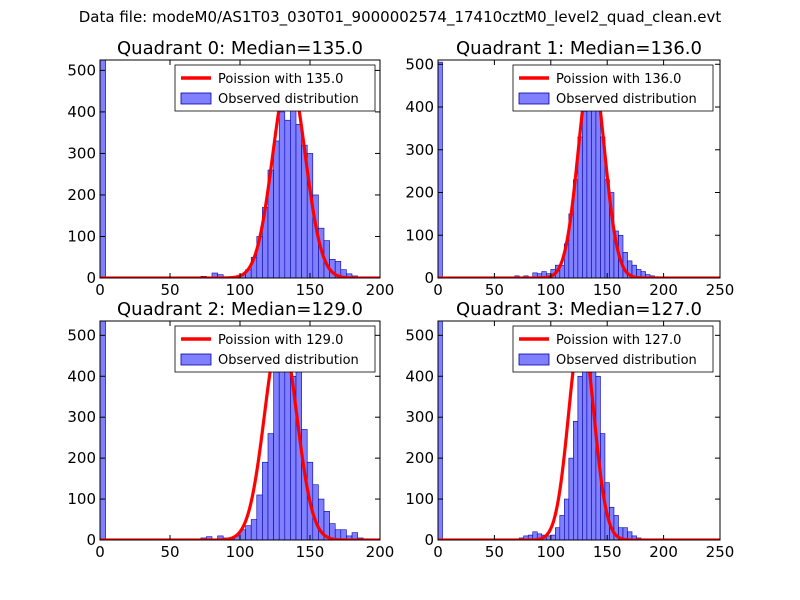 The image size is (800, 600). I want to click on axes-frame, so click(579, 169).